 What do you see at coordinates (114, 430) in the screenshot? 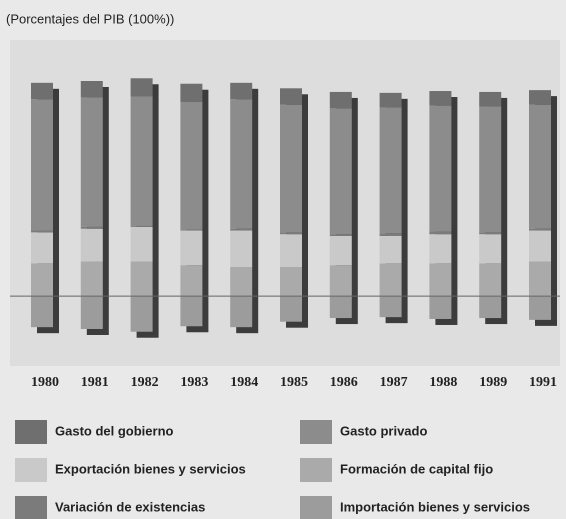
I see `legend-label: Gasto del gobierno` at bounding box center [114, 430].